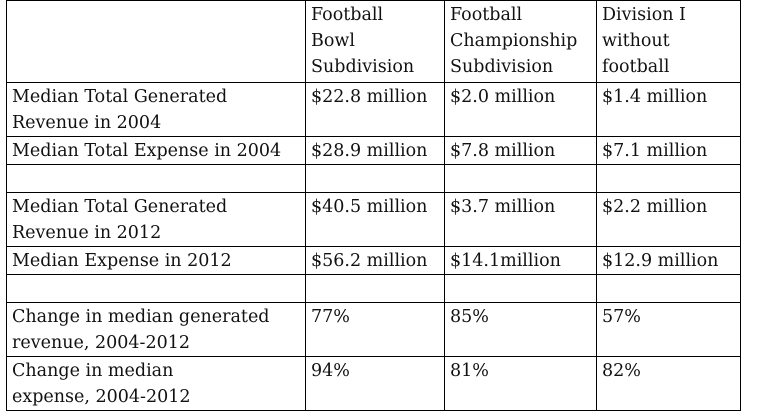 The width and height of the screenshot is (766, 411). I want to click on table-cell: 77%, so click(375, 329).